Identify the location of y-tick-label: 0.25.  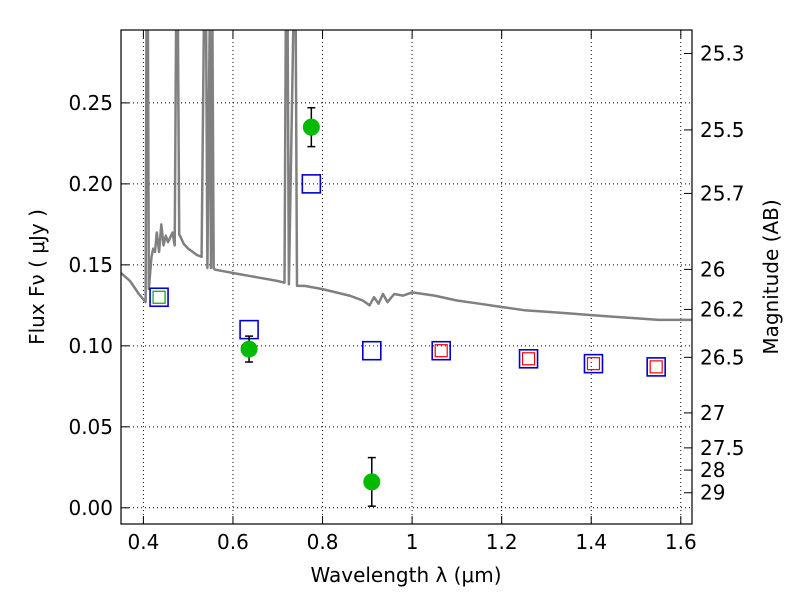
(90, 103).